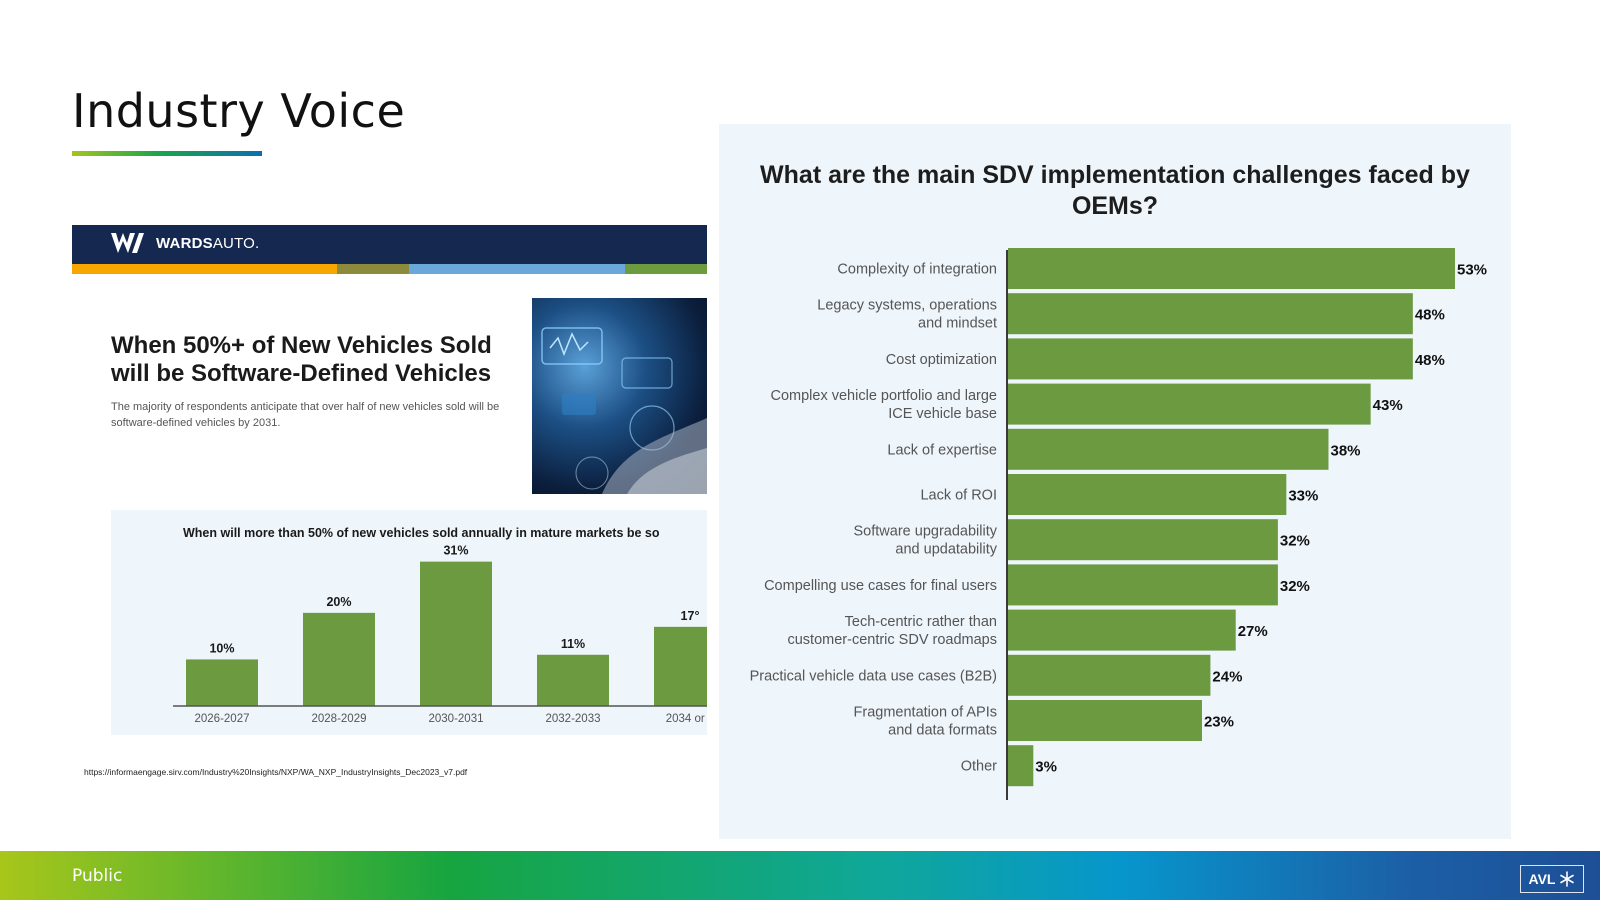  What do you see at coordinates (892, 640) in the screenshot?
I see `challenge-category-label-line: customer-centric SDV roadmaps` at bounding box center [892, 640].